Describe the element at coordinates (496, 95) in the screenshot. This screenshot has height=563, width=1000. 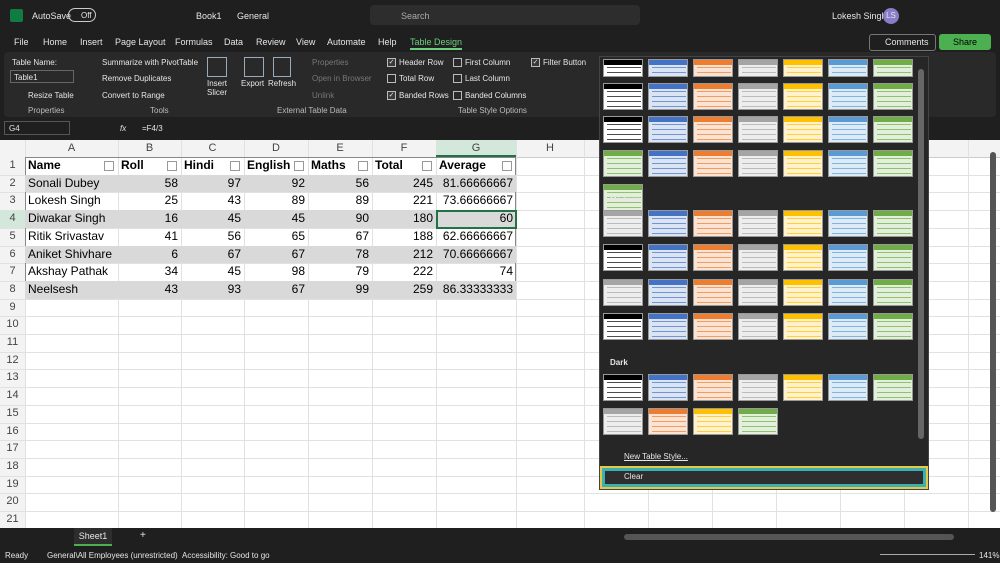
I see `checkbox-label: Banded Columns` at that location.